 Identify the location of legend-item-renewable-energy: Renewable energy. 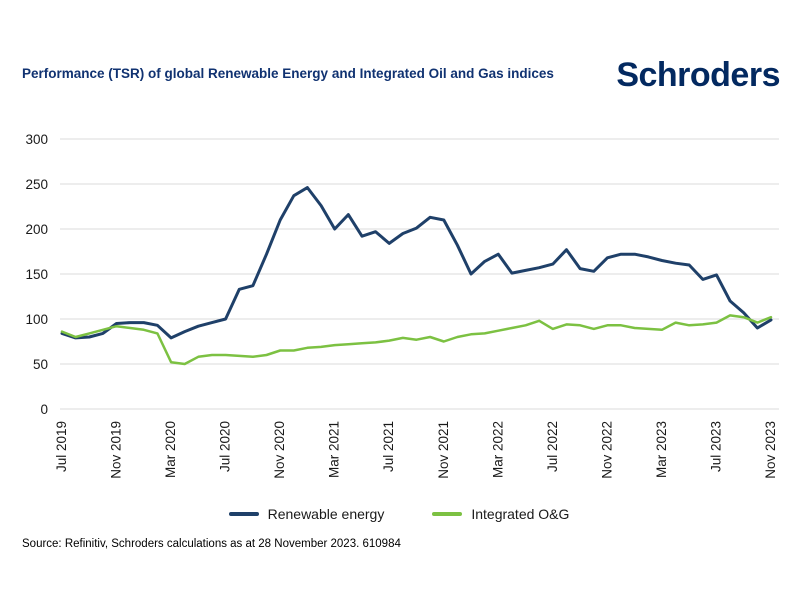
(306, 514).